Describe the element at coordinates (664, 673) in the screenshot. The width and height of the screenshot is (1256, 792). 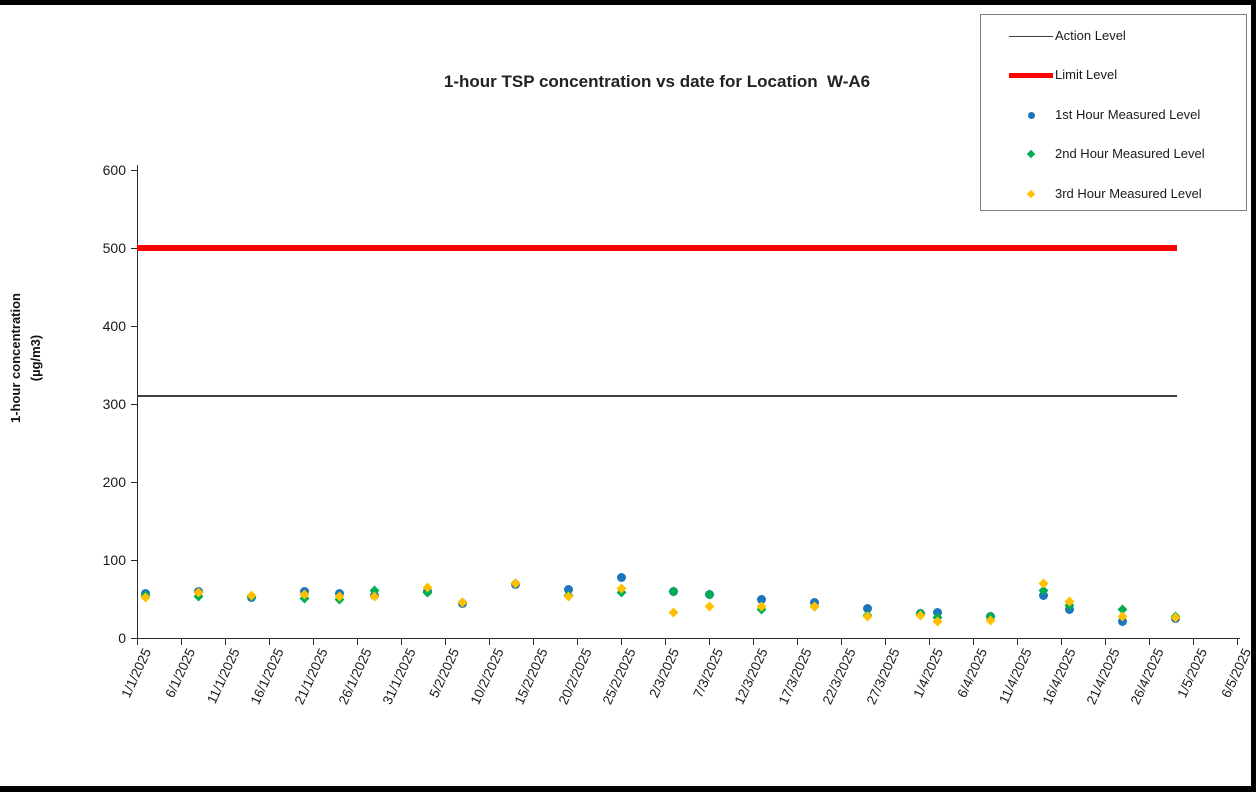
I see `x-tick-label: 2/3/2025` at that location.